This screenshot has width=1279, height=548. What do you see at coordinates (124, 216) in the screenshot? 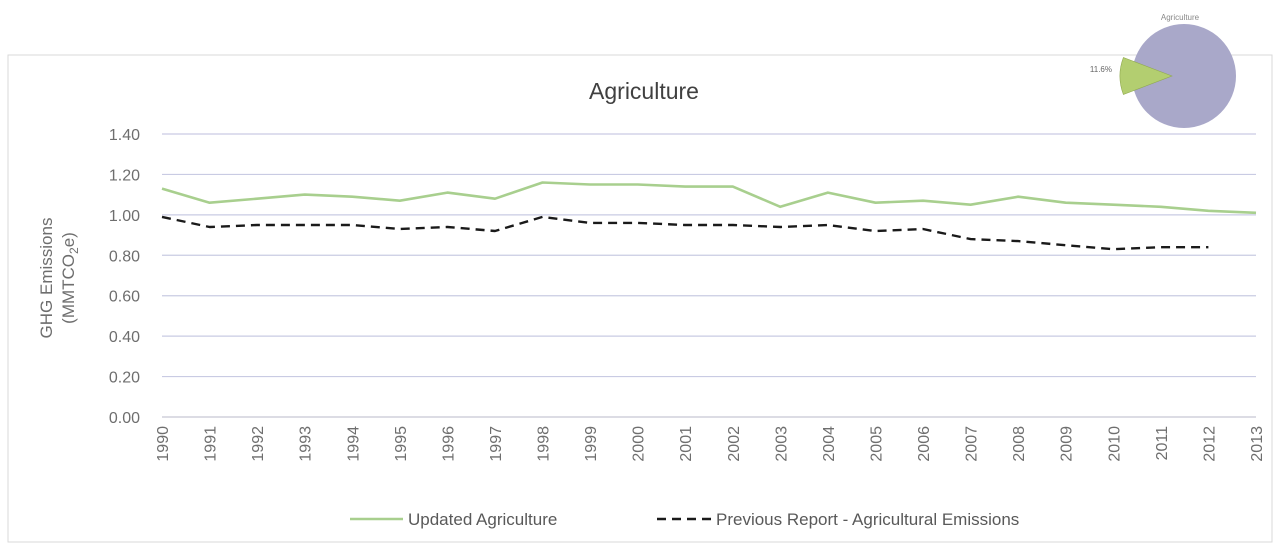
I see `y-tick-label: 1.00` at bounding box center [124, 216].